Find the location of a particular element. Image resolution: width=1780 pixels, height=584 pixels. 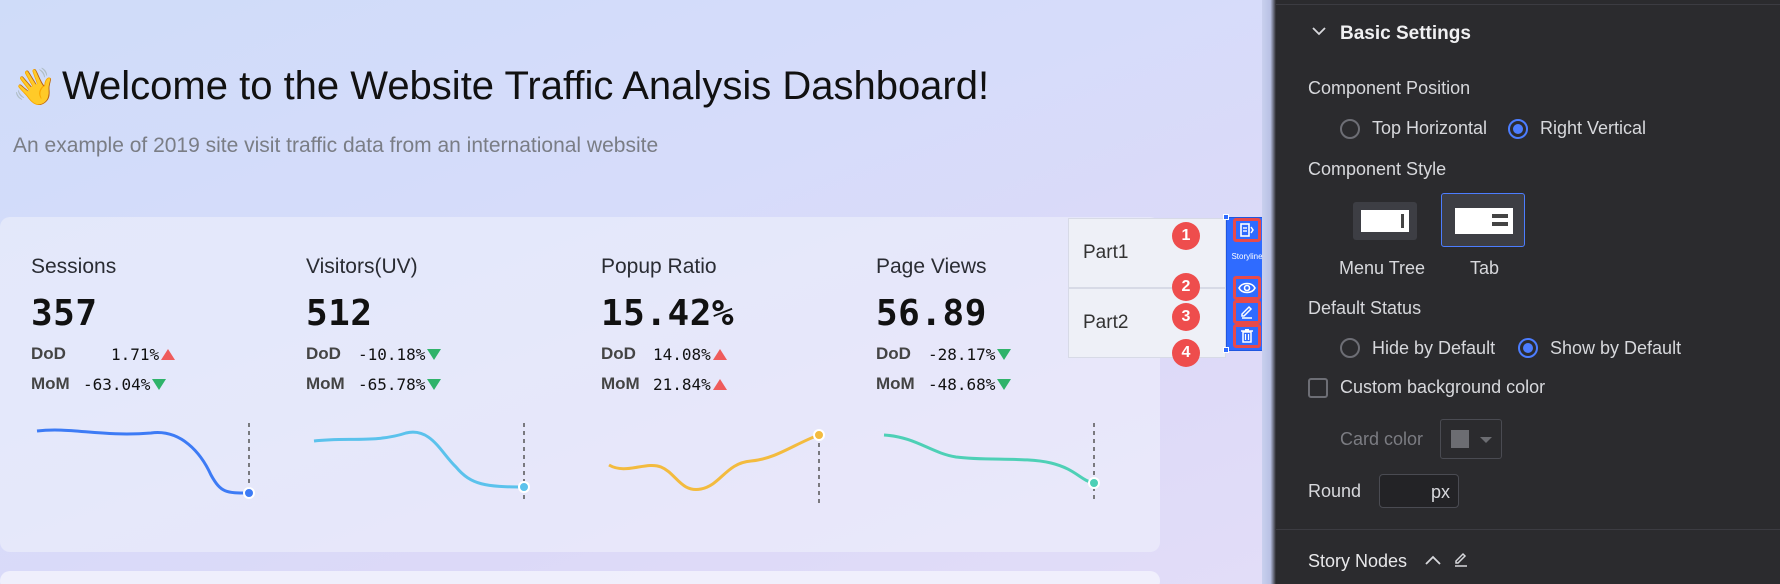

storyline-icon is located at coordinates (1247, 230).